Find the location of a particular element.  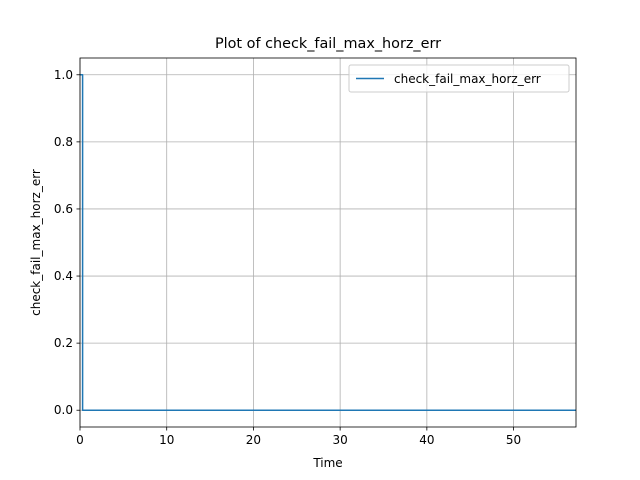

x-axis: 0 10 20 30 40 50 is located at coordinates (298, 437).